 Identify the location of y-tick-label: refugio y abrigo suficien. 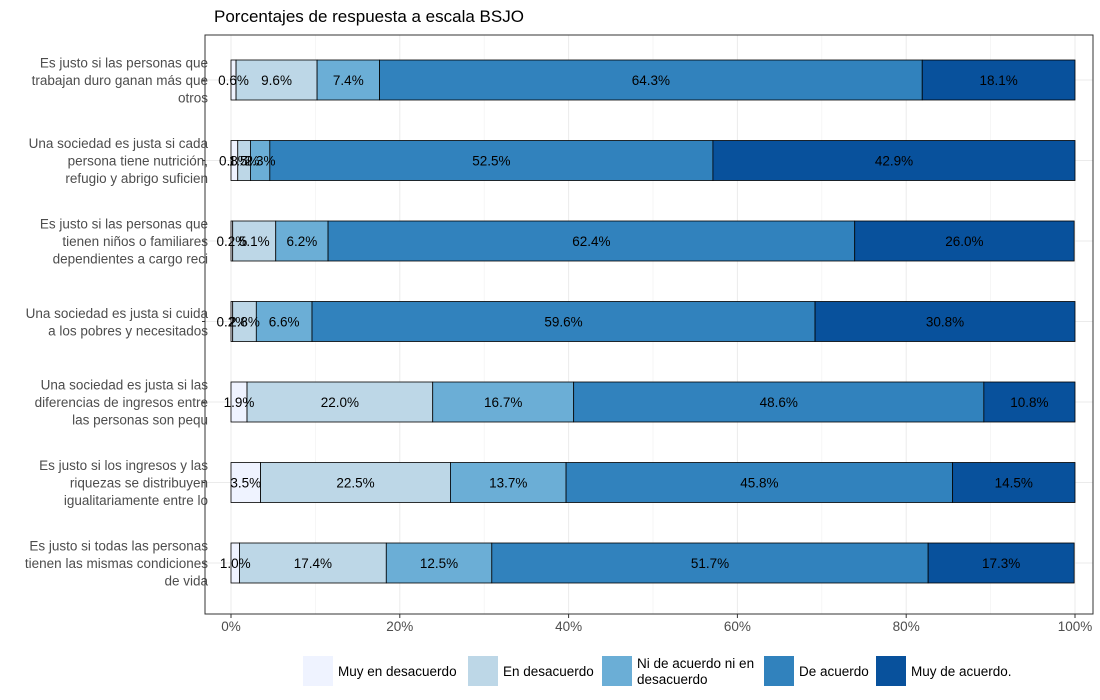
(136, 178).